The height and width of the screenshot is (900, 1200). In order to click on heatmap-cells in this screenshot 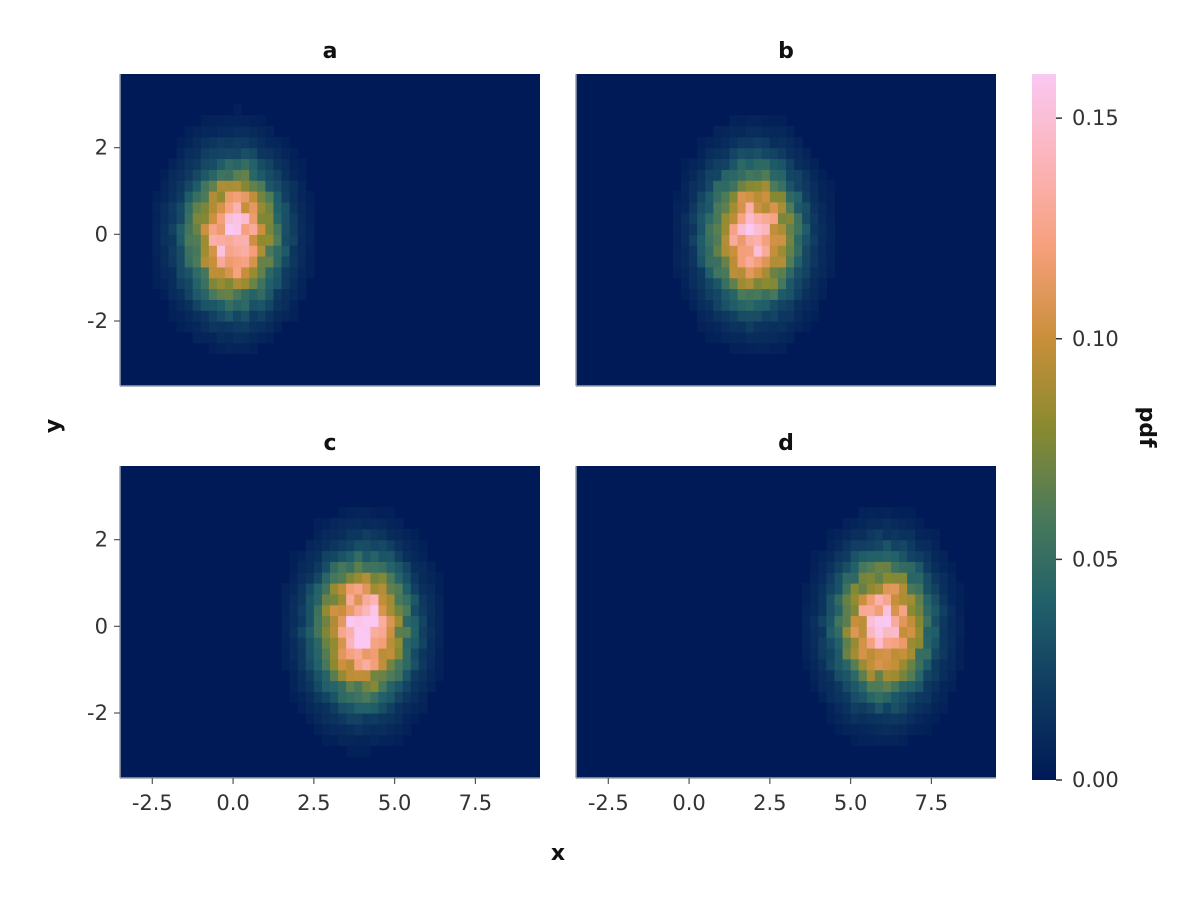, I will do `click(883, 627)`.